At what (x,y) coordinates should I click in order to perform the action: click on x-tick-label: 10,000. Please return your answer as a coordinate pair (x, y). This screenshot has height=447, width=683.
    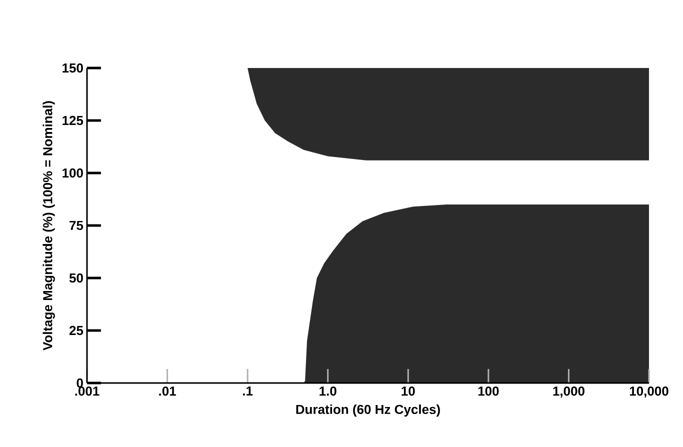
    Looking at the image, I should click on (649, 392).